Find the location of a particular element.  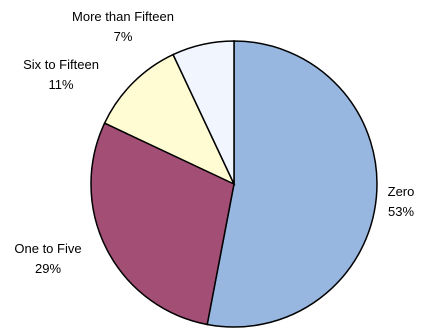

pie-slice-six-to-fifteen is located at coordinates (169, 119).